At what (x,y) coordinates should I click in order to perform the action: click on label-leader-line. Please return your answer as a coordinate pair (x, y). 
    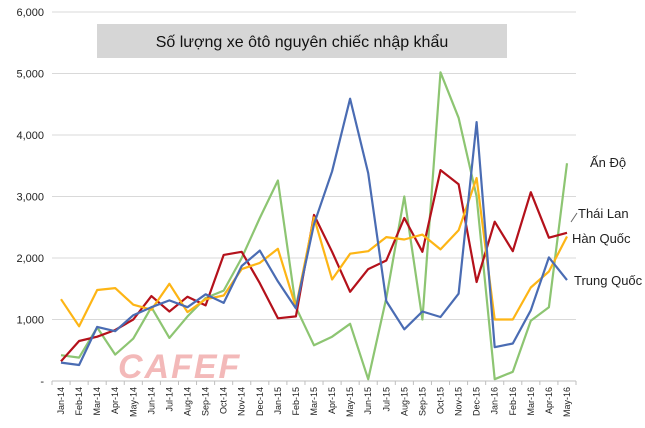
    Looking at the image, I should click on (574, 217).